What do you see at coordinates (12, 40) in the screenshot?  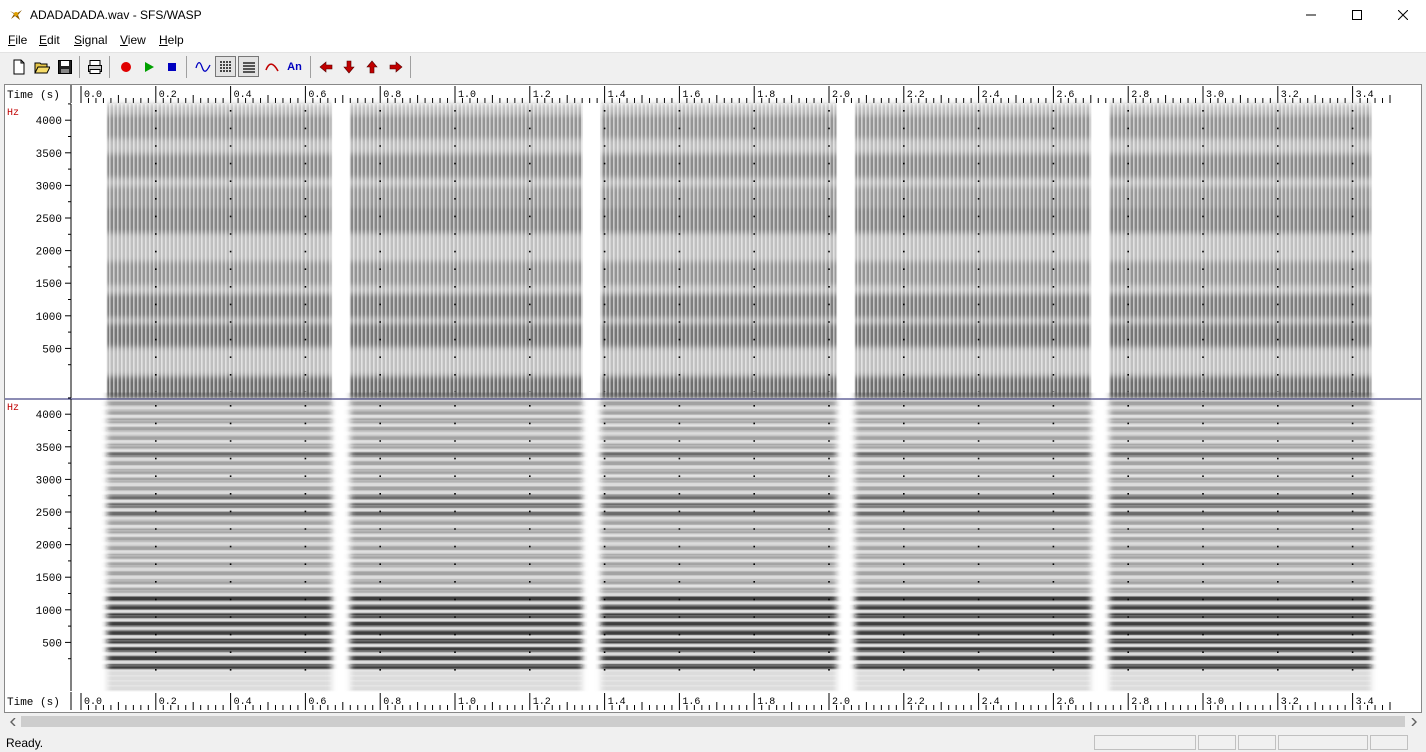 I see `menu-file-accel: F` at bounding box center [12, 40].